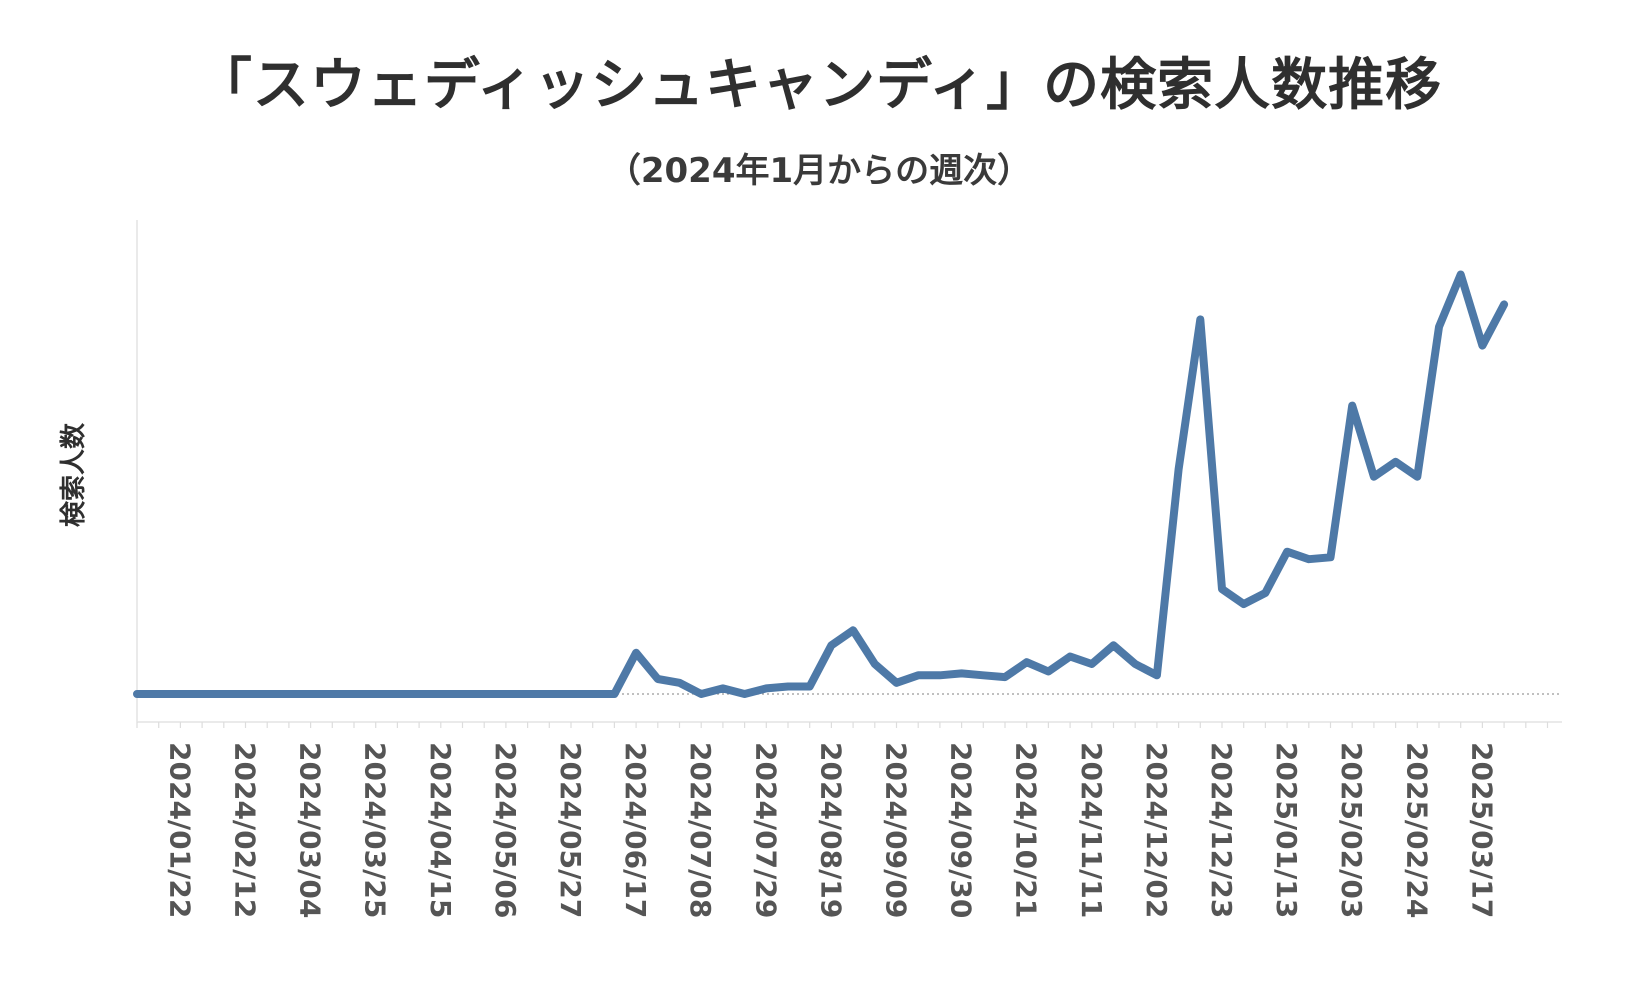  I want to click on x-tick-label: 2024/04/15, so click(440, 830).